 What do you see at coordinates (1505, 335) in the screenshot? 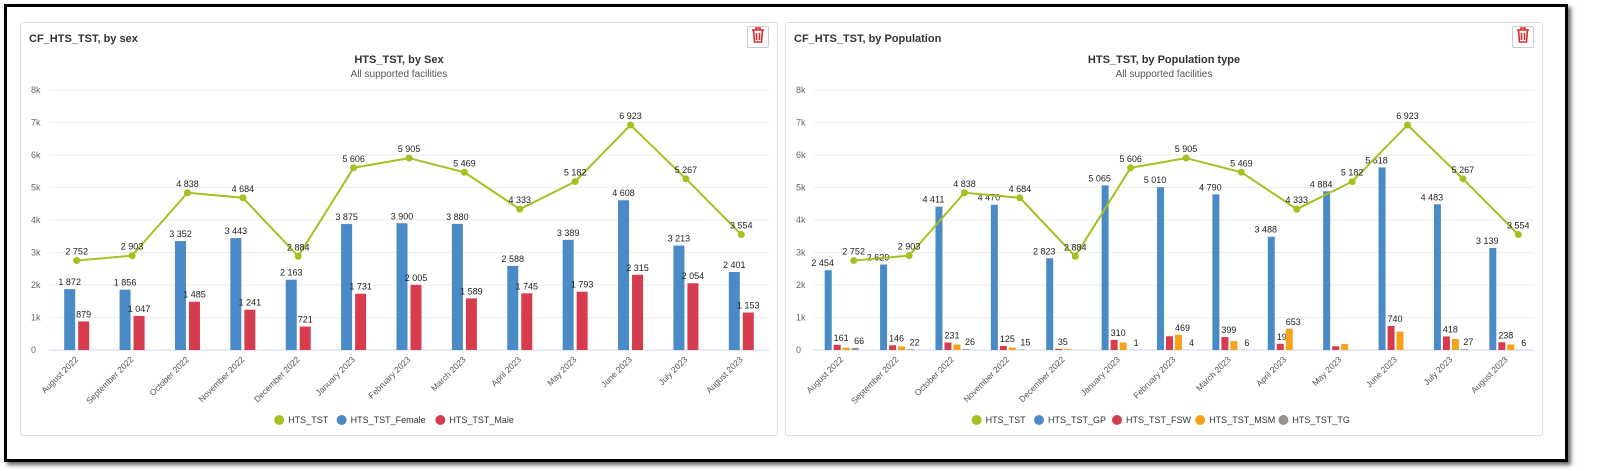
I see `data-label: 238` at bounding box center [1505, 335].